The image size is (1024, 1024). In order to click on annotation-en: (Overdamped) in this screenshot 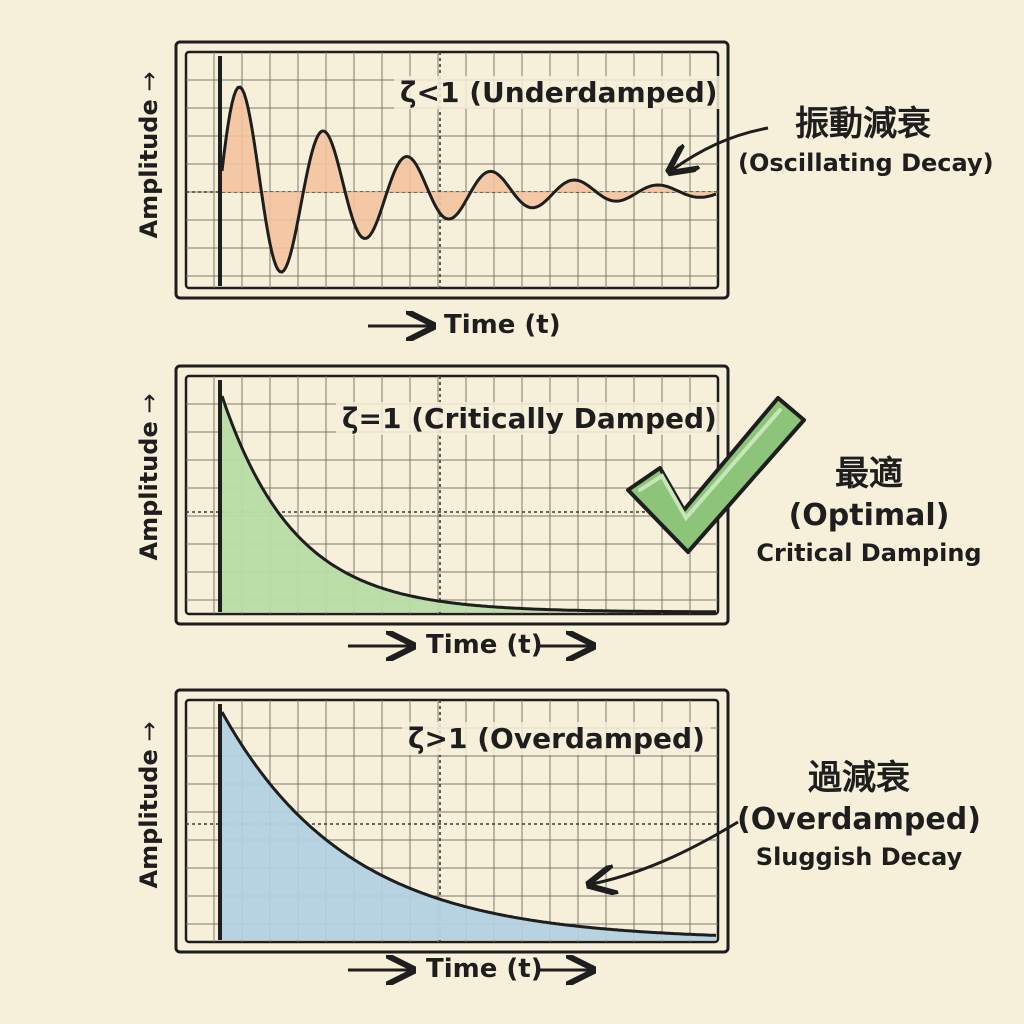, I will do `click(859, 819)`.